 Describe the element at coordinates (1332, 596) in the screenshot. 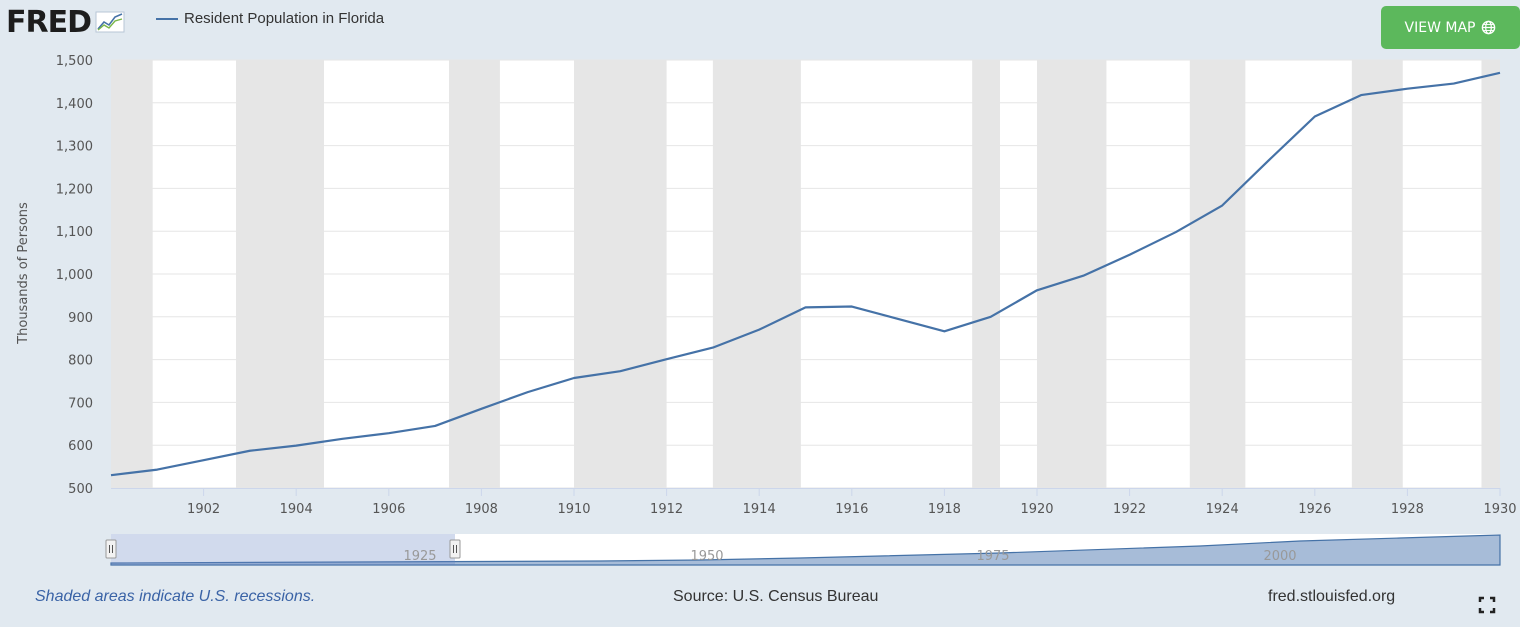

I see `site-link: fred.stlouisfed.org` at that location.